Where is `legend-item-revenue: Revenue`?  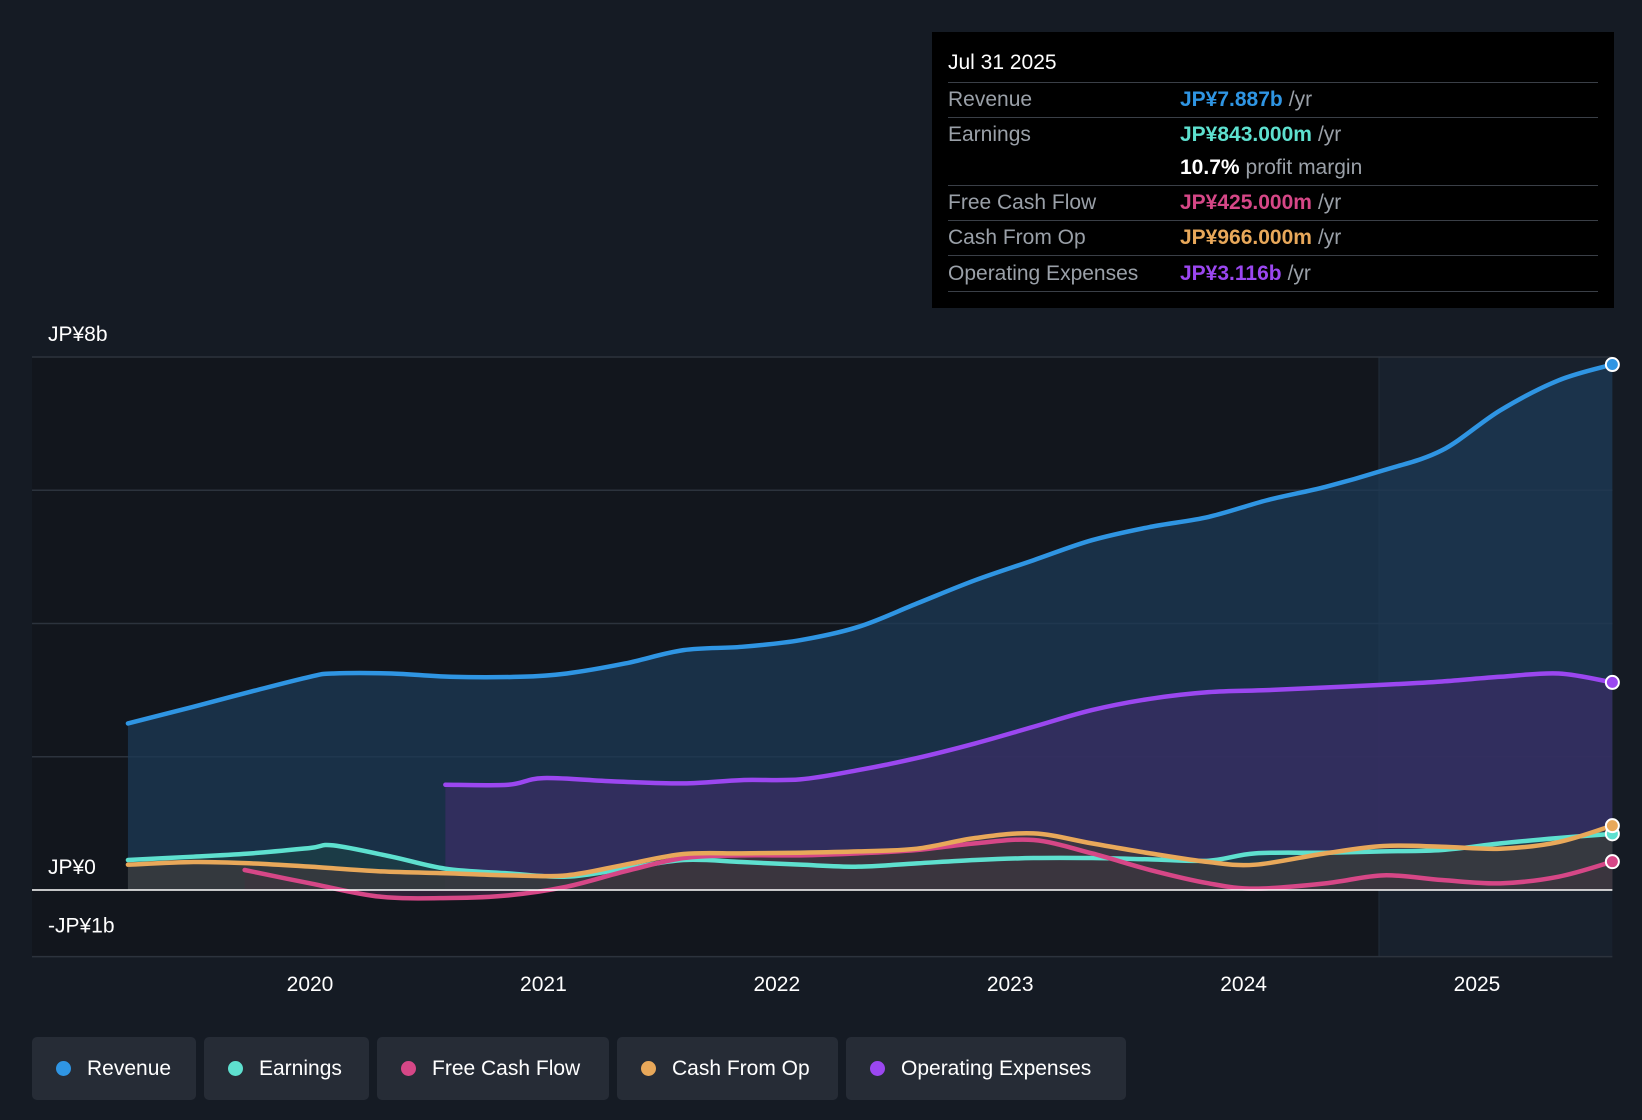
legend-item-revenue: Revenue is located at coordinates (114, 1068).